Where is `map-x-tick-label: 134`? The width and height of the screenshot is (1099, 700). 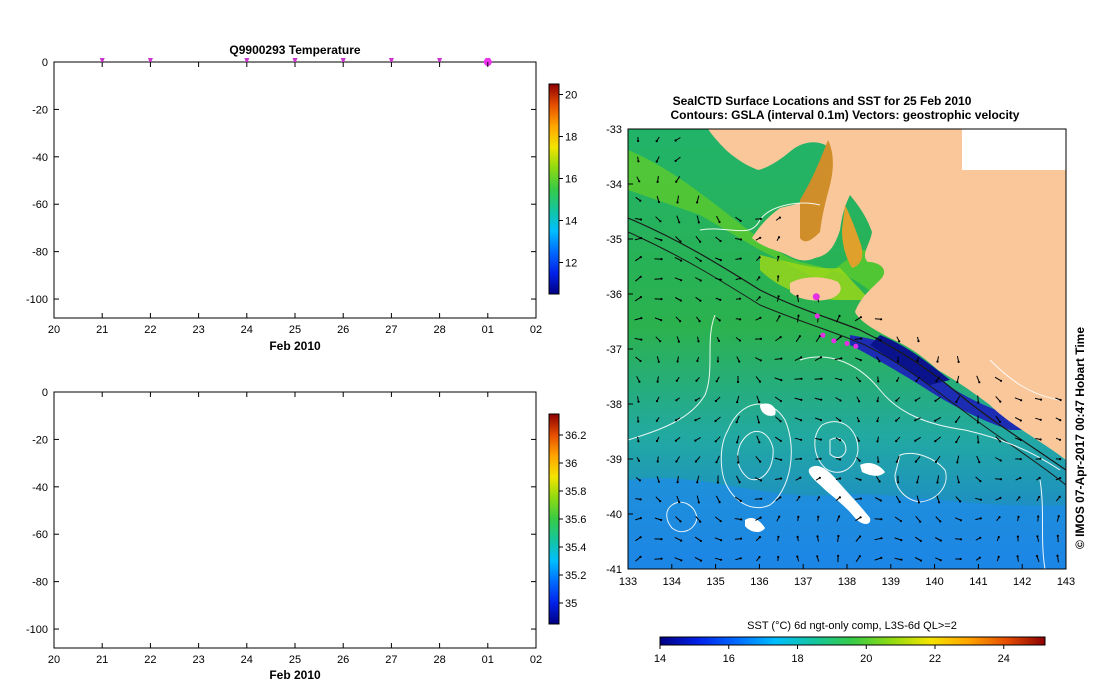
map-x-tick-label: 134 is located at coordinates (672, 582).